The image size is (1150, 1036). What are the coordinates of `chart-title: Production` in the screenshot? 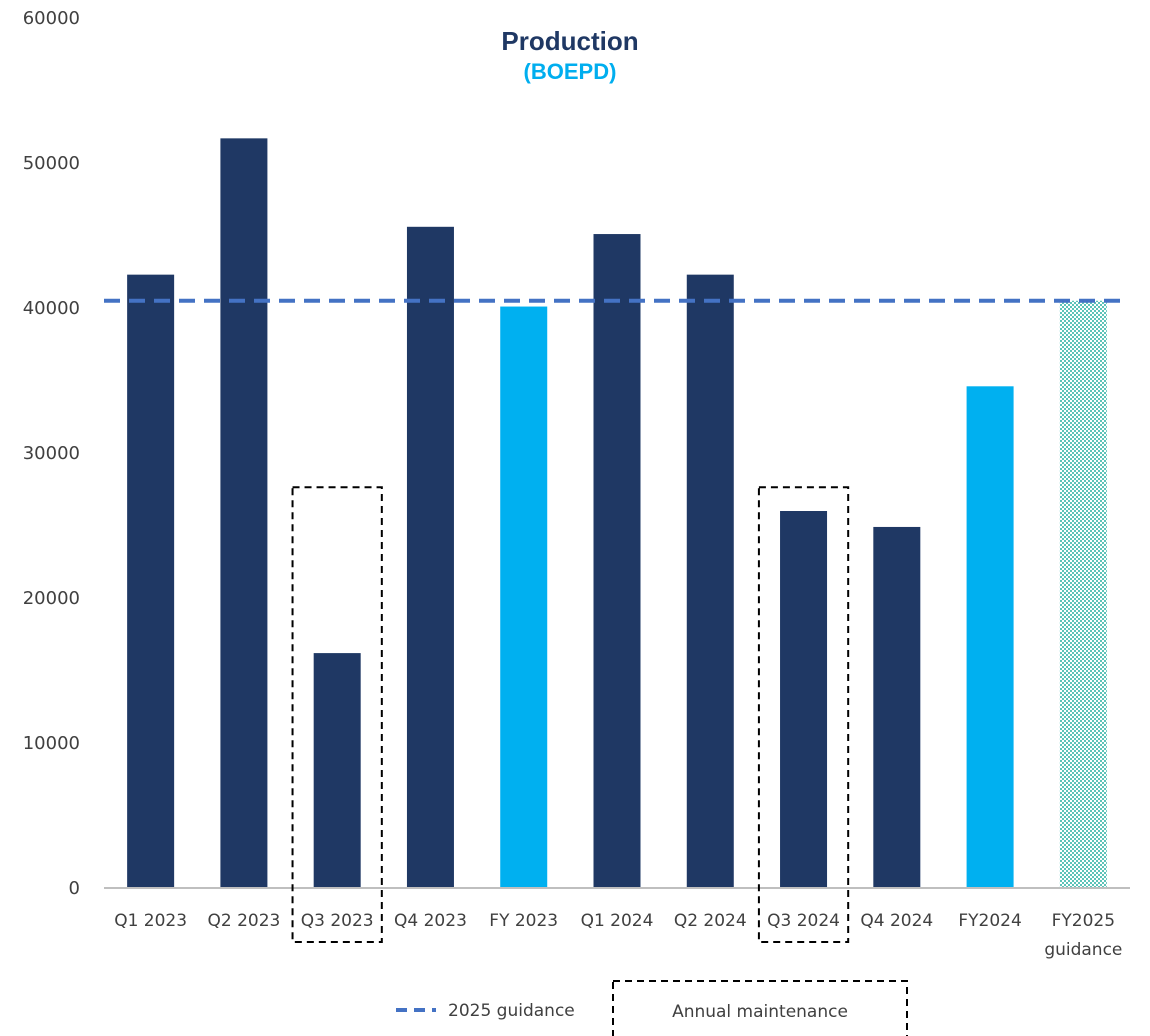 It's located at (570, 41).